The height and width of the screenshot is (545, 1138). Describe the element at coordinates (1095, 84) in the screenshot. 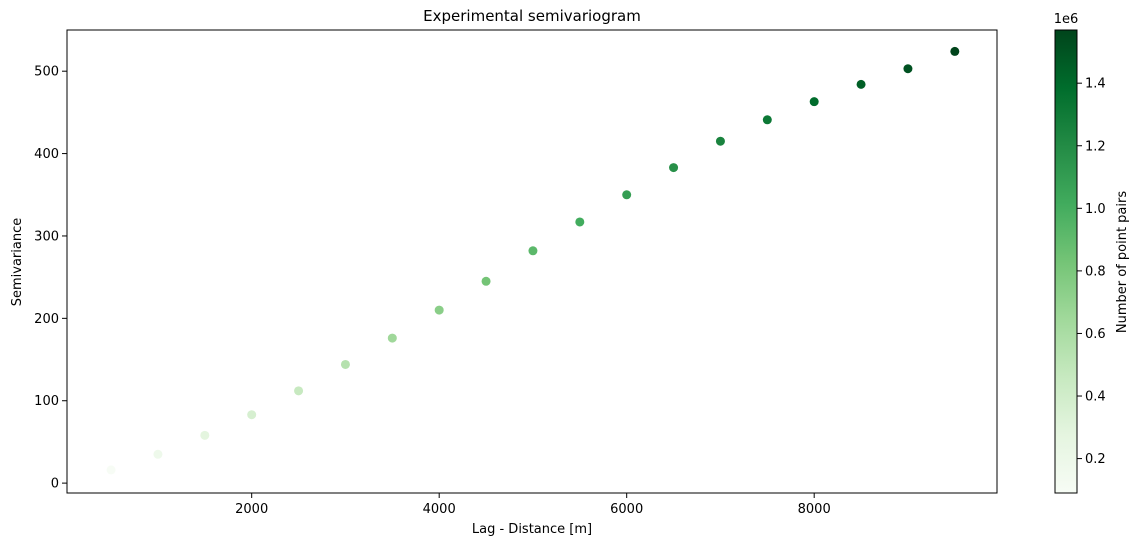

I see `colorbar-tick-label: 1.4` at that location.